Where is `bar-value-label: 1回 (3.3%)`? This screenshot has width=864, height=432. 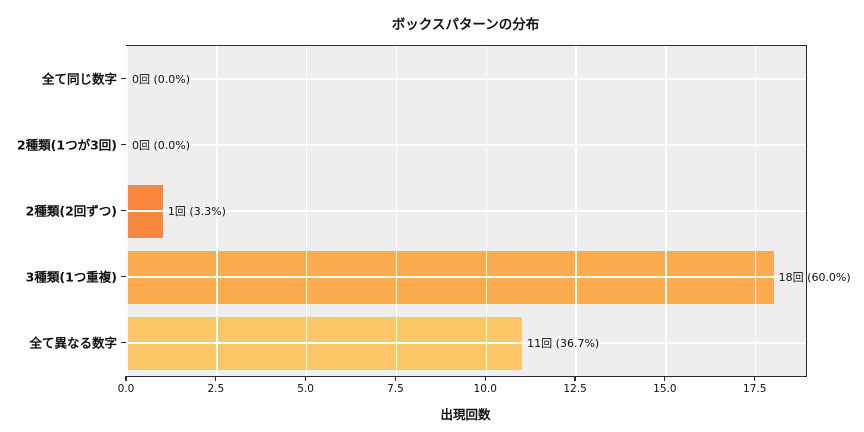 bar-value-label: 1回 (3.3%) is located at coordinates (196, 211).